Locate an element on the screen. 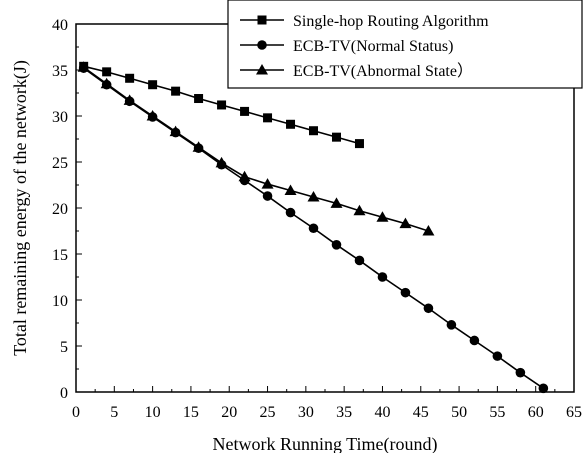 This screenshot has width=583, height=453. legend-item: Single-hop Routing Algorithm is located at coordinates (364, 21).